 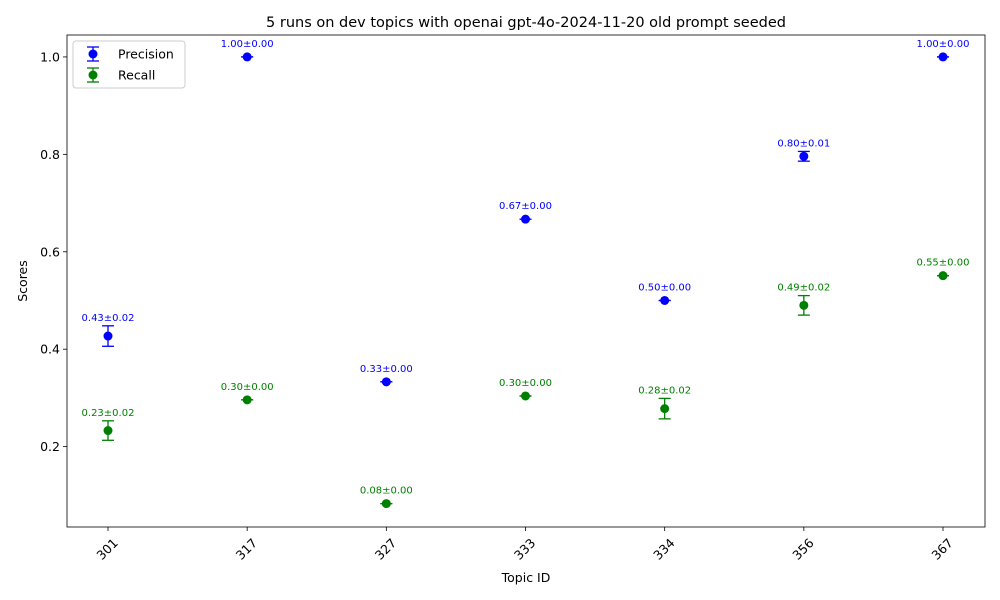 I want to click on y-tick-label: 0.4, so click(x=50, y=349).